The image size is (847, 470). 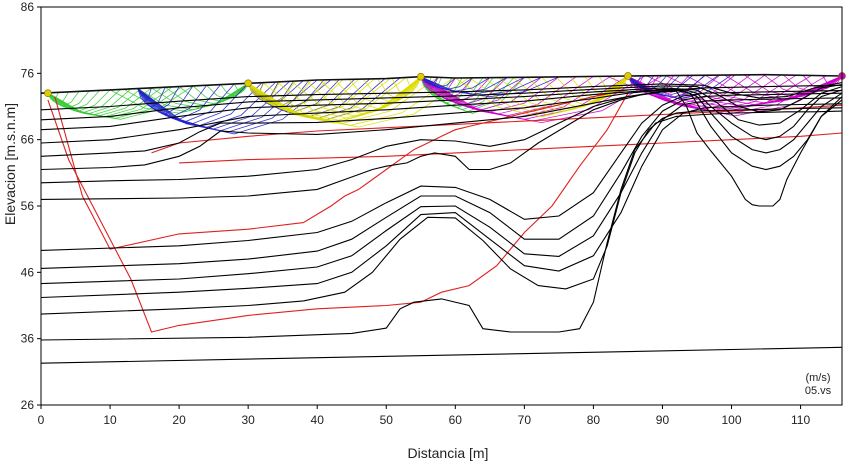 I want to click on y-tick-label: 86, so click(x=28, y=7).